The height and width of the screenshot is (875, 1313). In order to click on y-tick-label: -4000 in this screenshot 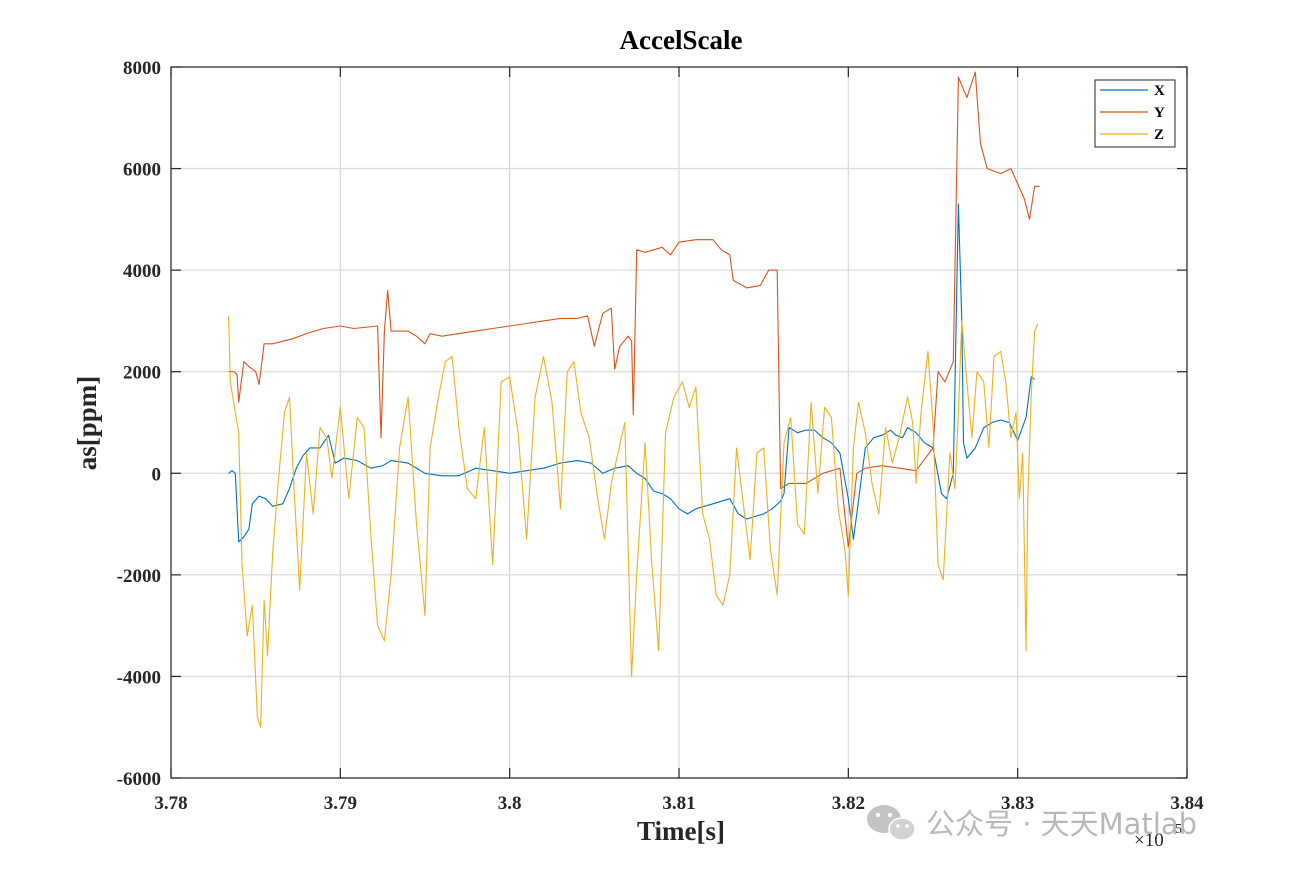, I will do `click(139, 677)`.